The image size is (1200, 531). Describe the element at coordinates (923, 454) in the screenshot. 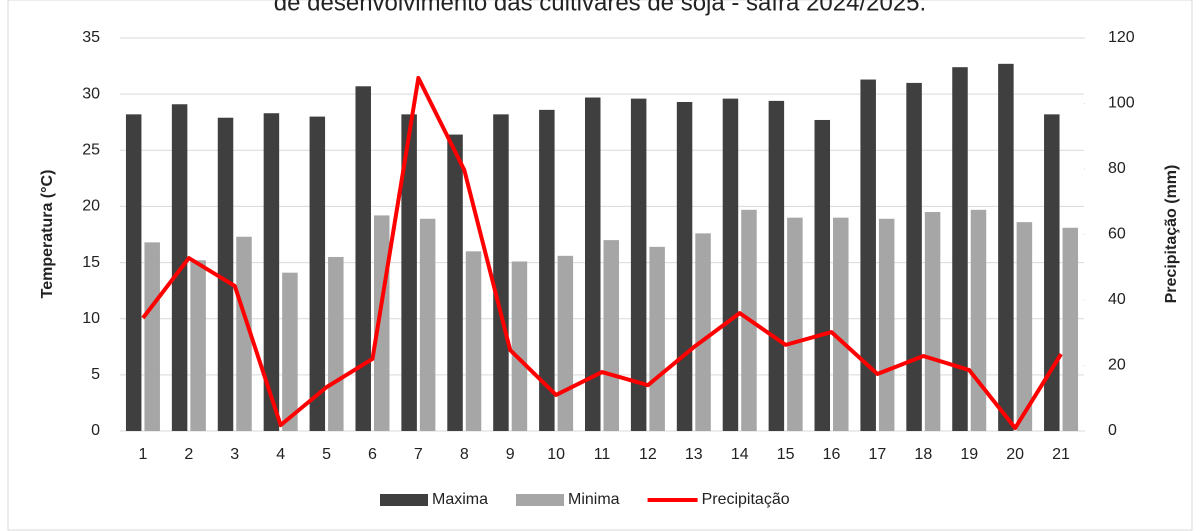

I see `x-tick-label: 18` at that location.